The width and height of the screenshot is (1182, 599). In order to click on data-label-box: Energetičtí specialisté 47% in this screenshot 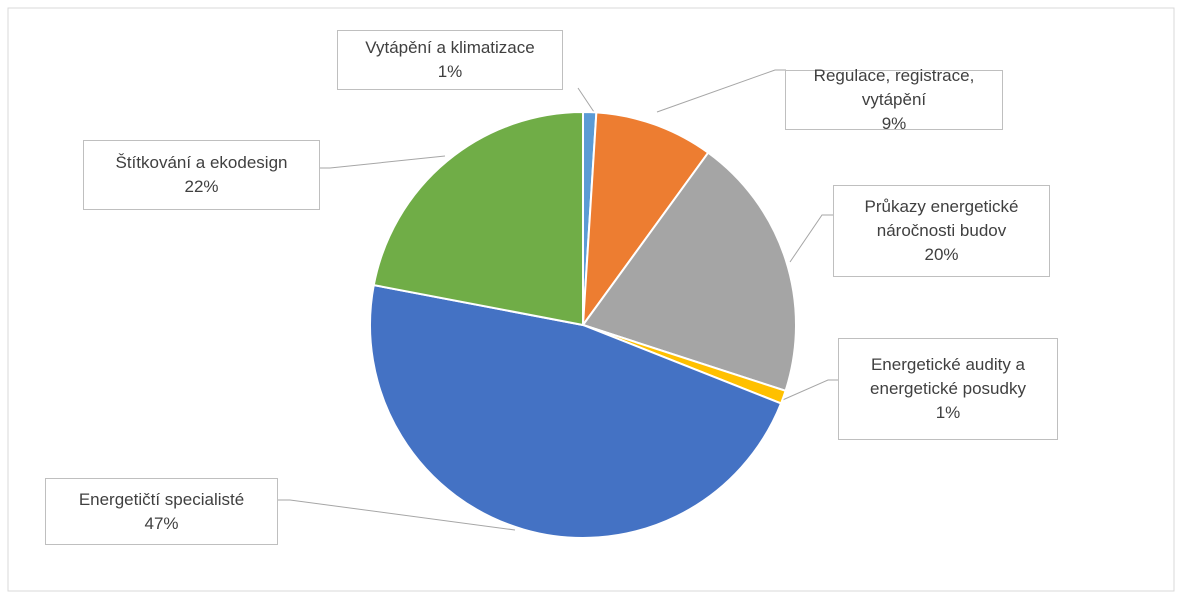, I will do `click(161, 511)`.